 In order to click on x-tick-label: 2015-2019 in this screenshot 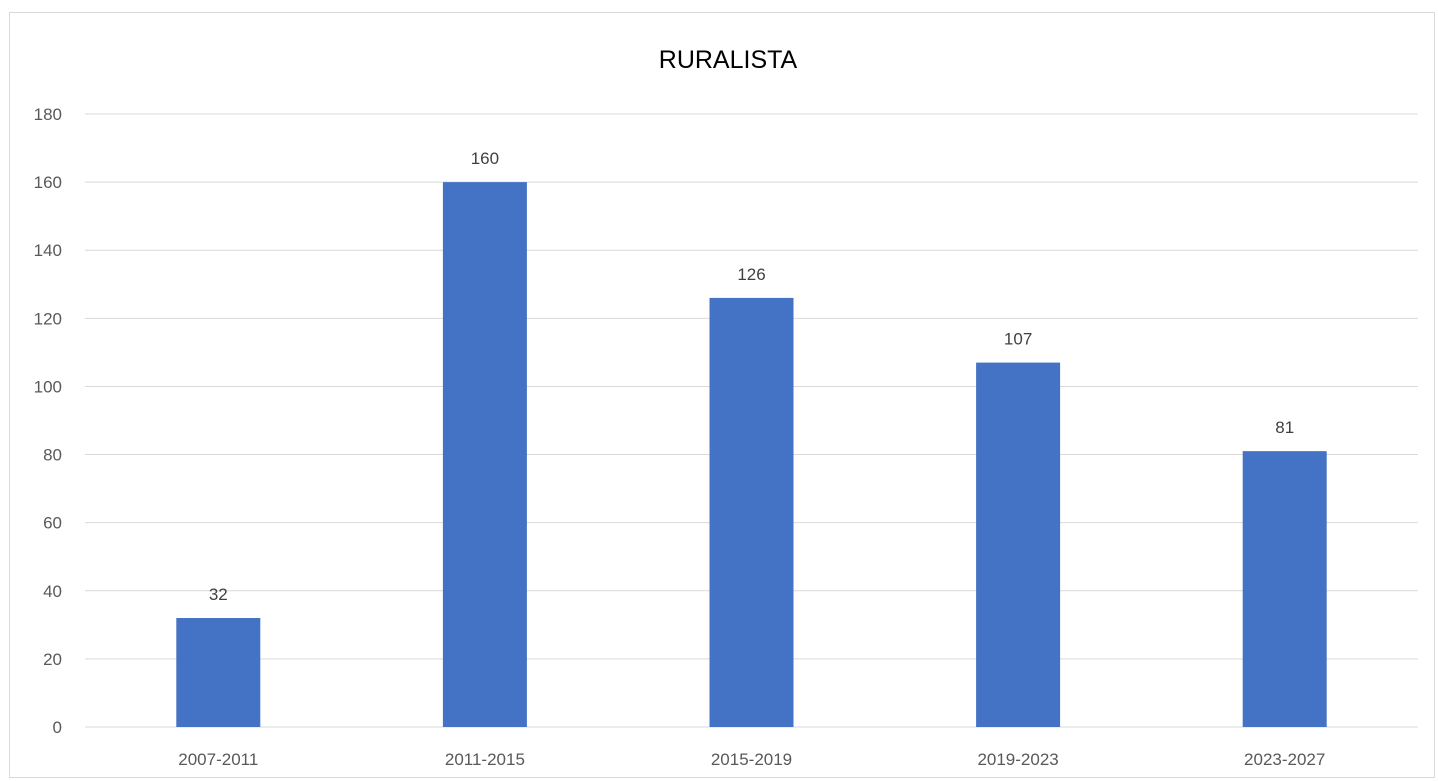, I will do `click(751, 759)`.